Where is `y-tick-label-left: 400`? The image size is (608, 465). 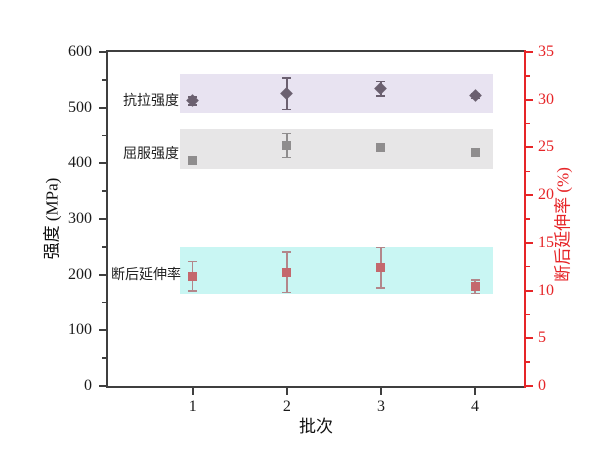
y-tick-label-left: 400 is located at coordinates (80, 163).